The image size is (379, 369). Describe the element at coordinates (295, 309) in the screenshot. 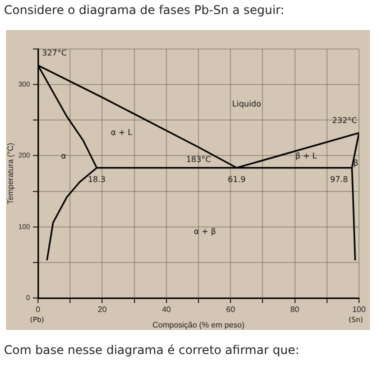

I see `x-tick-label: 80` at that location.